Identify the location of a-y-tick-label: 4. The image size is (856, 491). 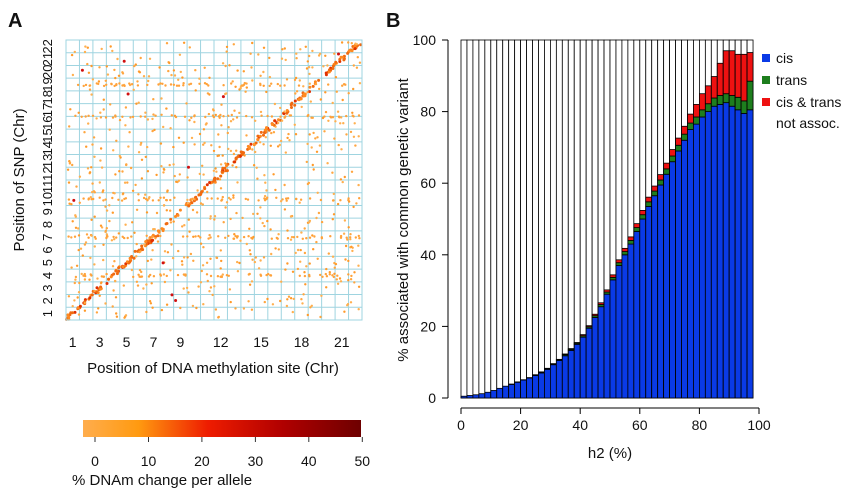
(47, 275).